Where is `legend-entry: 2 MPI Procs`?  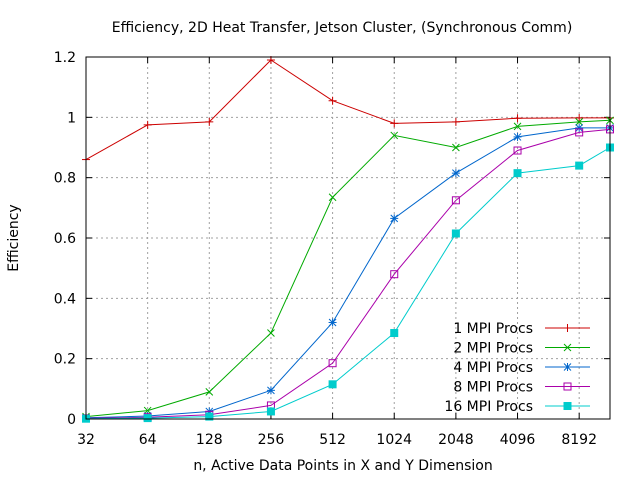
legend-entry: 2 MPI Procs is located at coordinates (521, 349).